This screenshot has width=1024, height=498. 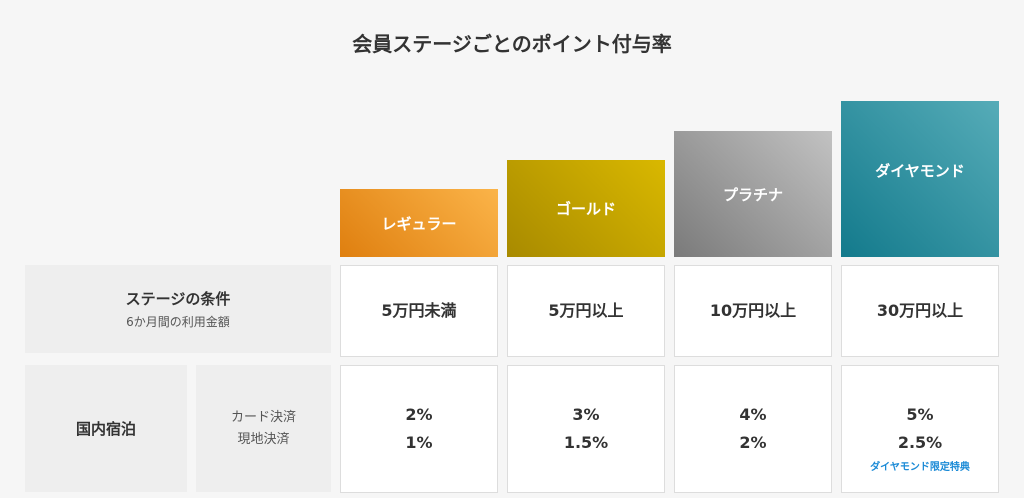 I want to click on stage-header-platinum: プラチナ, so click(x=753, y=194).